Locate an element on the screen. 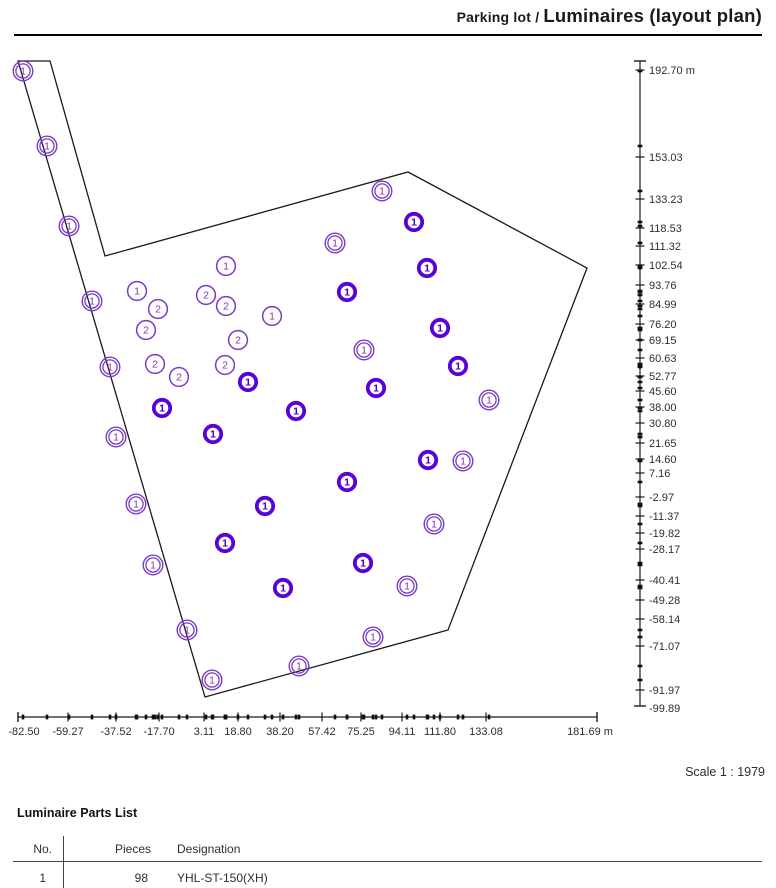  right-ruler-tick-label: 153.03 is located at coordinates (666, 158).